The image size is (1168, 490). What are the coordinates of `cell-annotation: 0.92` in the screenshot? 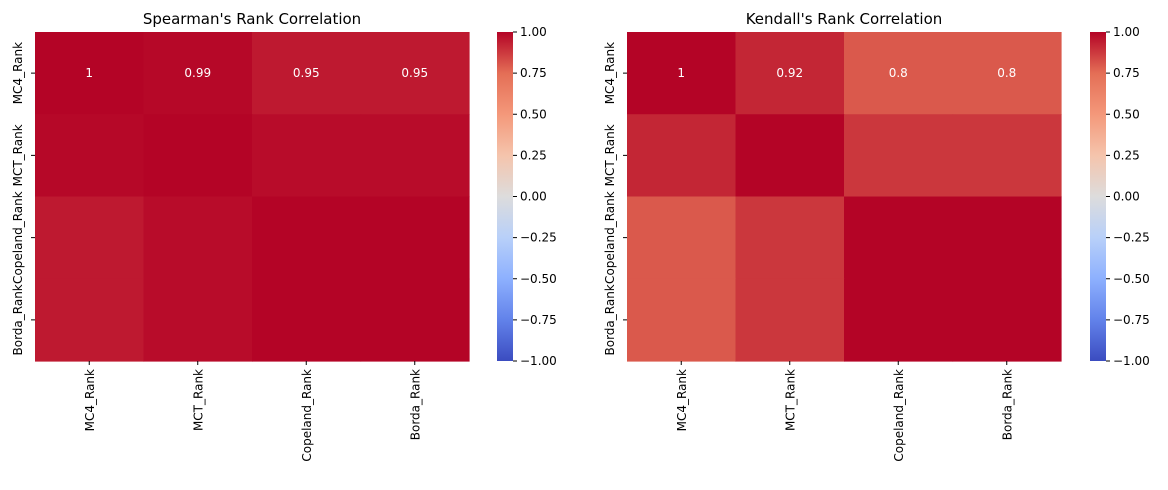 It's located at (789, 73).